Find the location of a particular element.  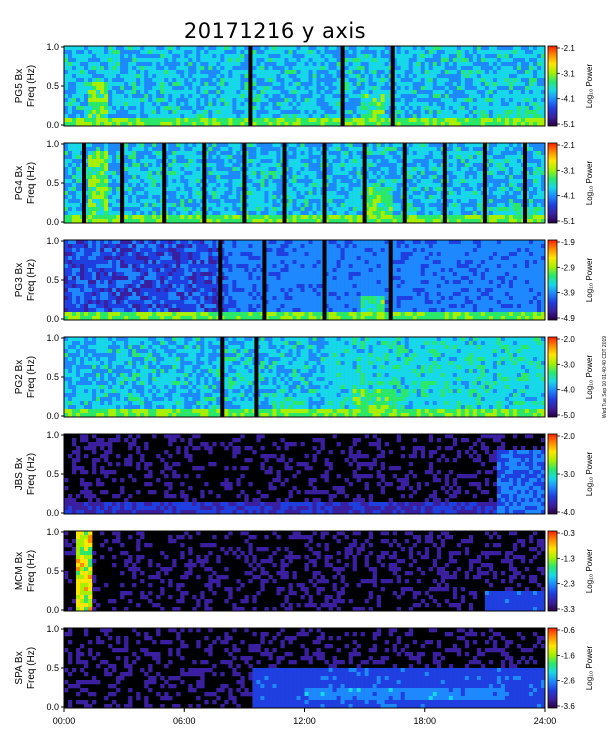

figure-title: 20171216 y axis is located at coordinates (275, 31).